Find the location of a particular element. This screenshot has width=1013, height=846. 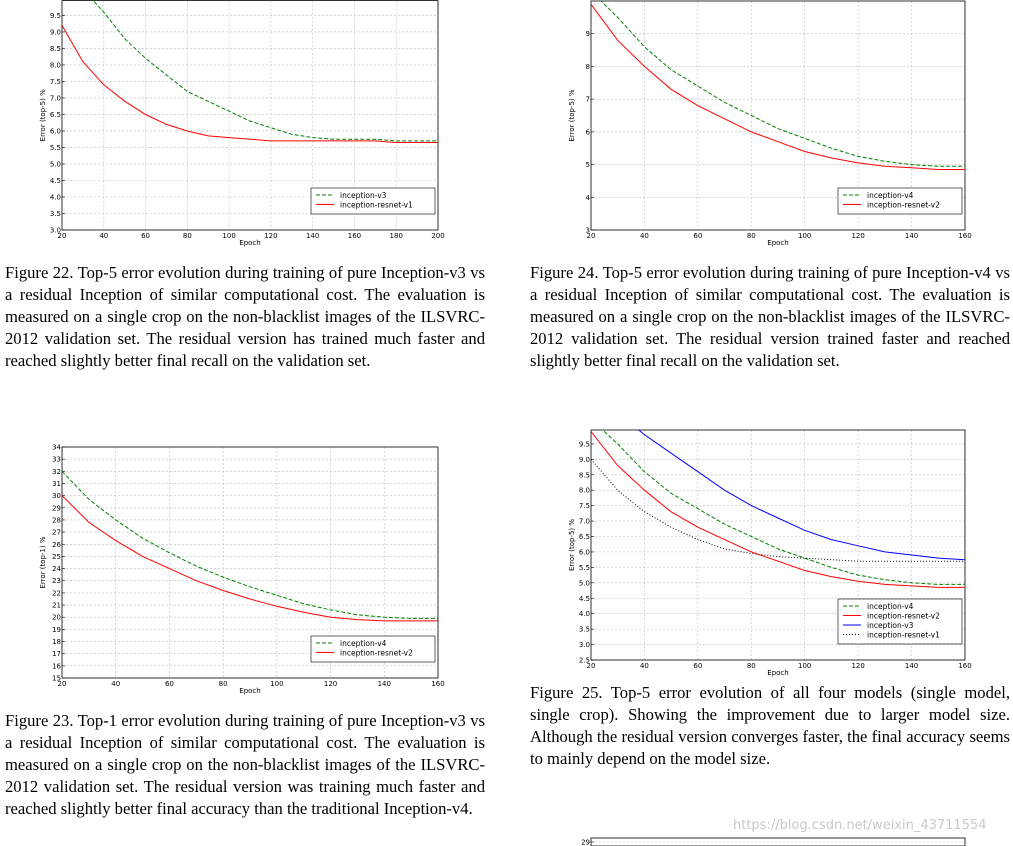

y-tick-label: 4 is located at coordinates (588, 198).